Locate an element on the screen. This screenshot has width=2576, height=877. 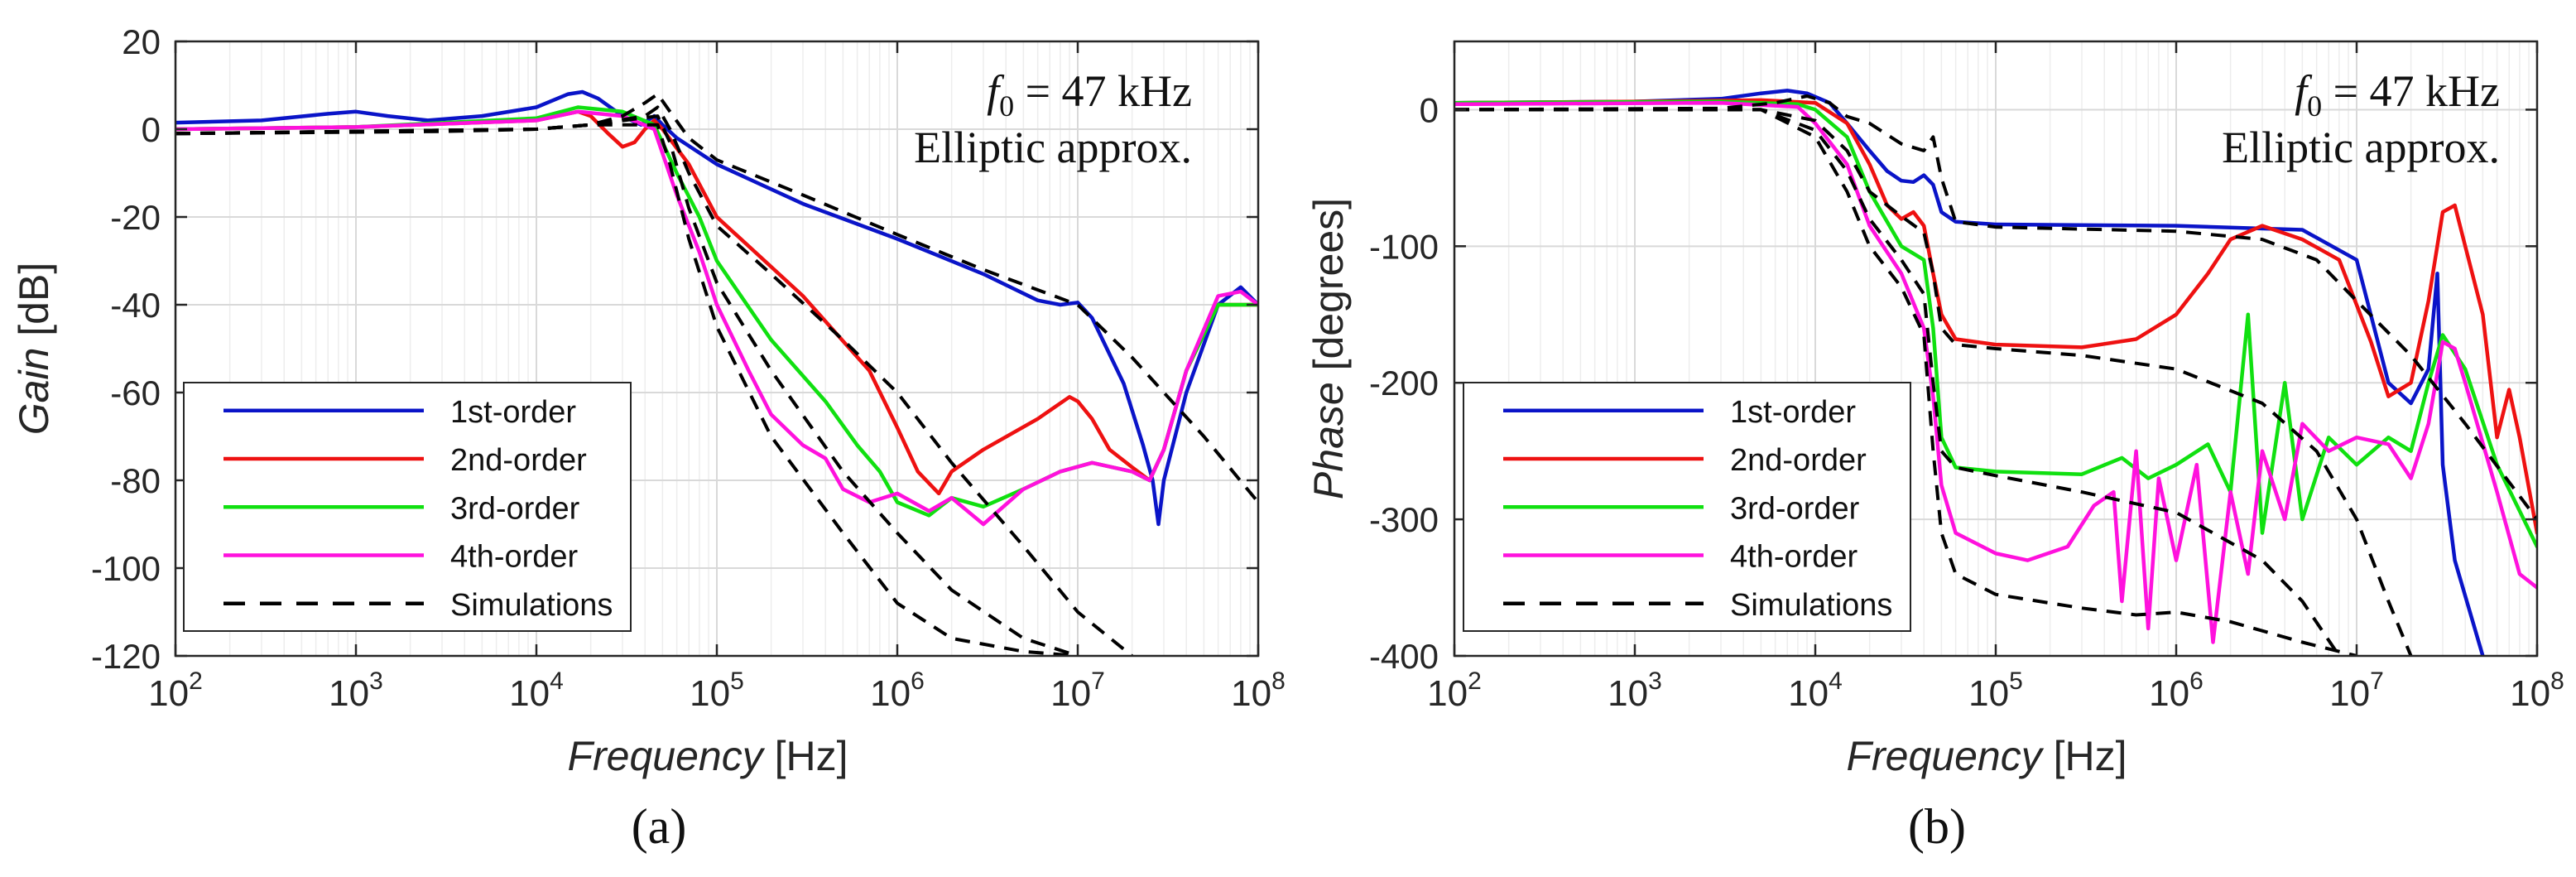
y-tick-label: -80 is located at coordinates (135, 480).